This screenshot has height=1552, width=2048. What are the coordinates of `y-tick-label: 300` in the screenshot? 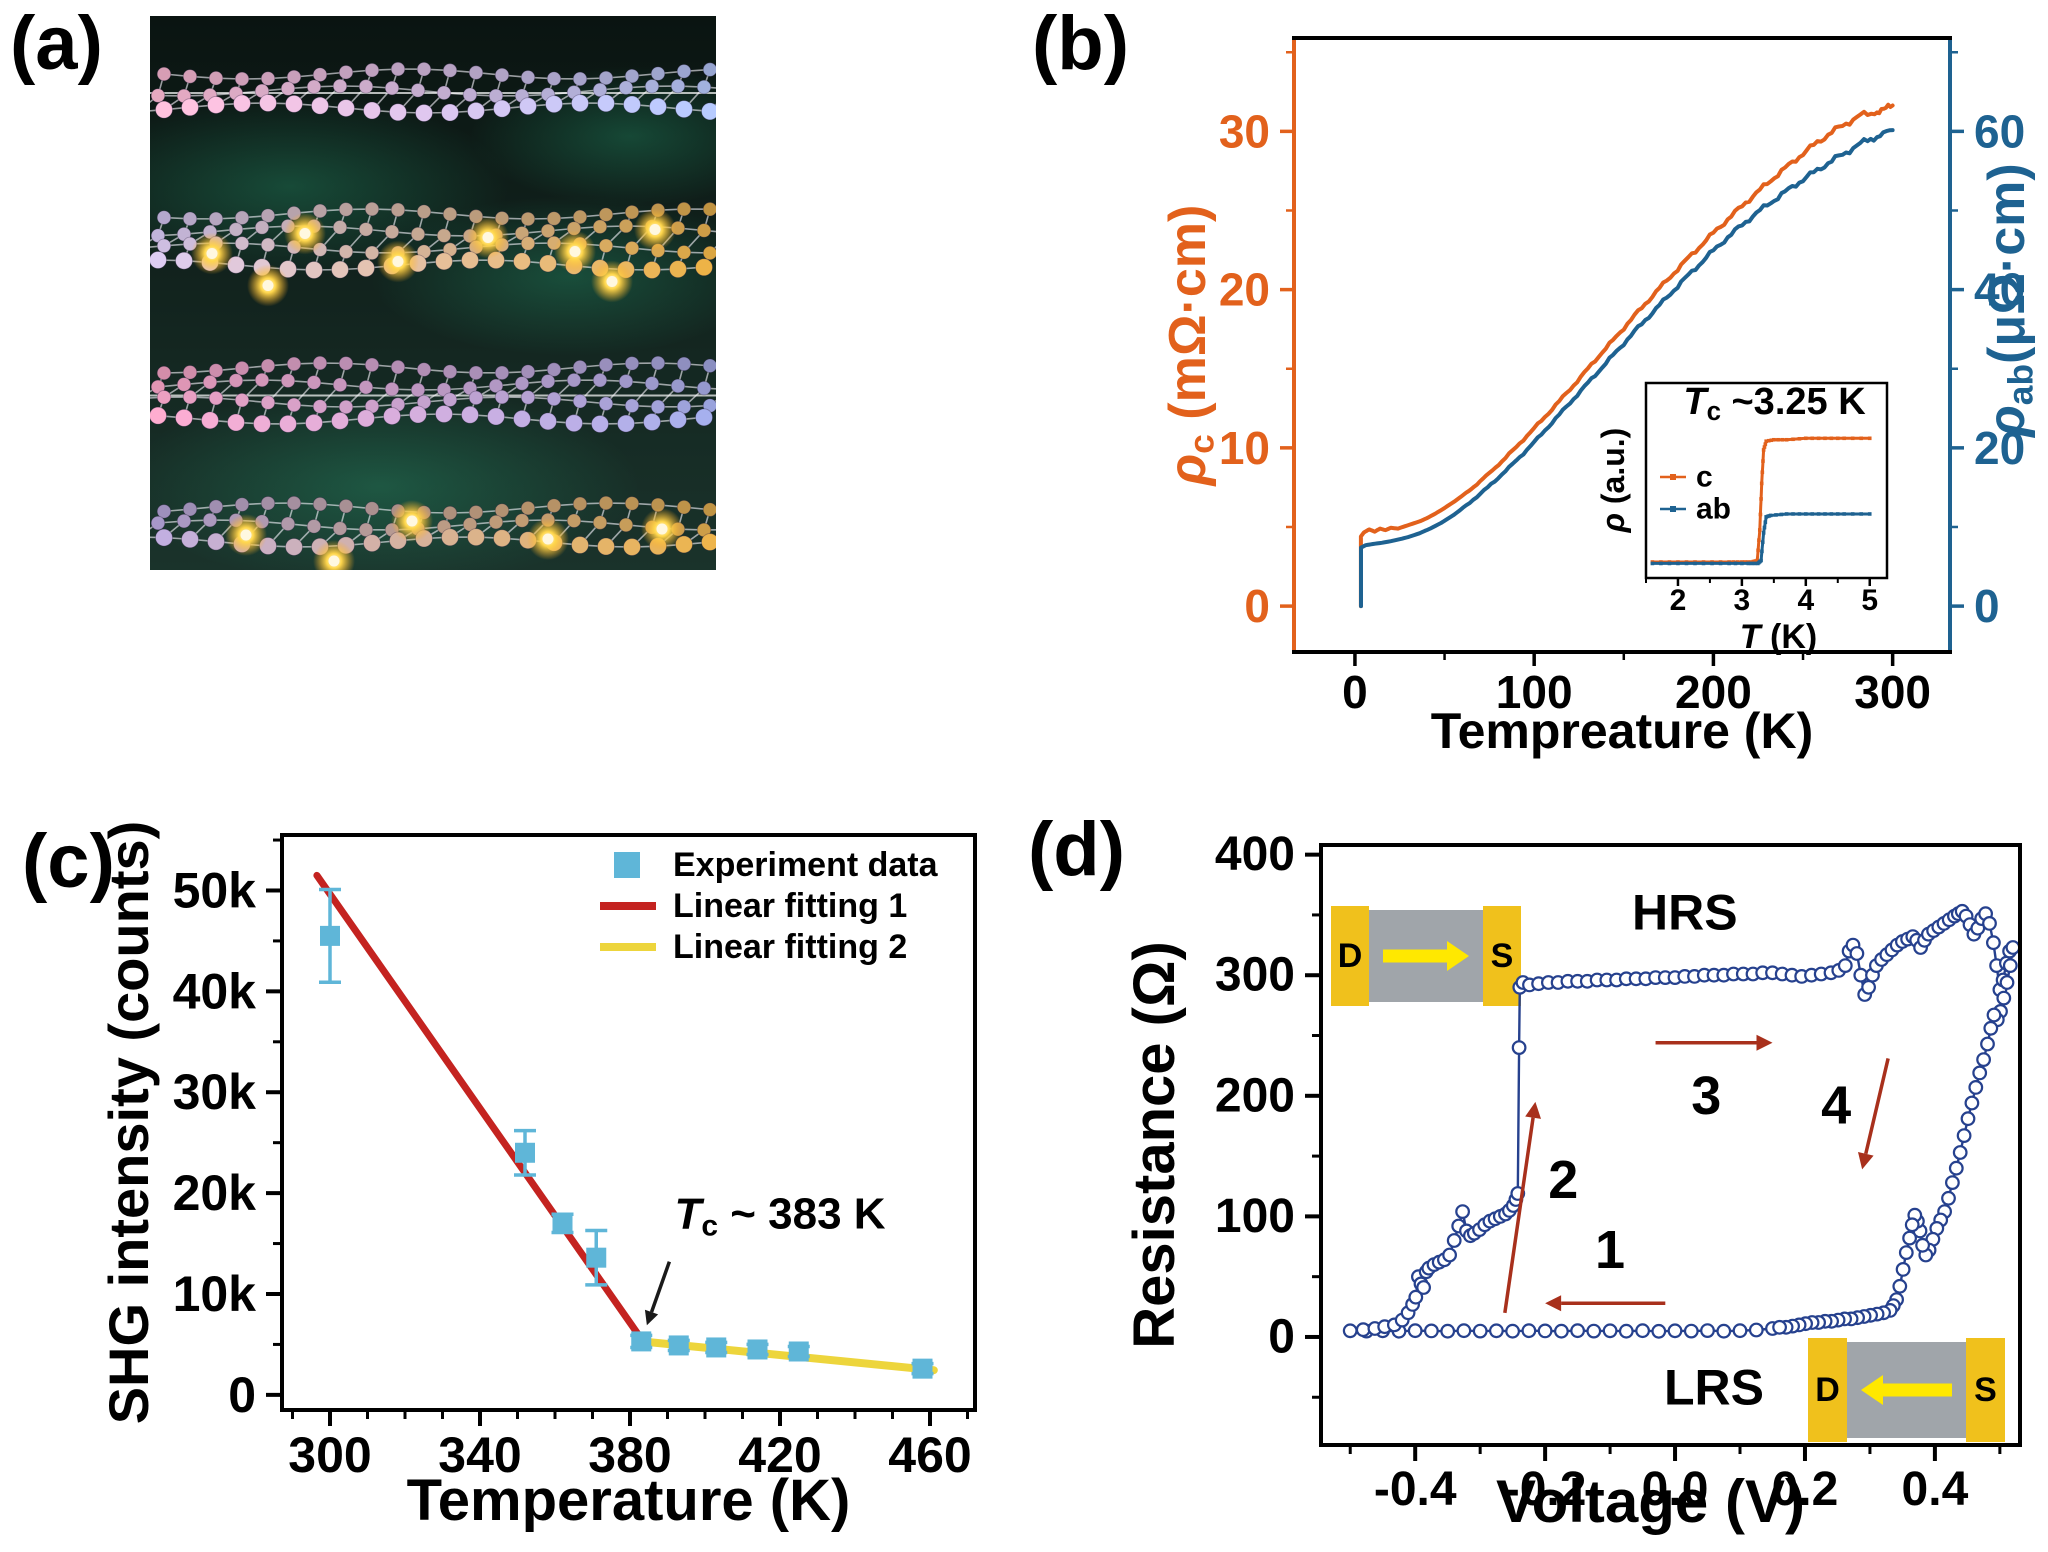 It's located at (1255, 975).